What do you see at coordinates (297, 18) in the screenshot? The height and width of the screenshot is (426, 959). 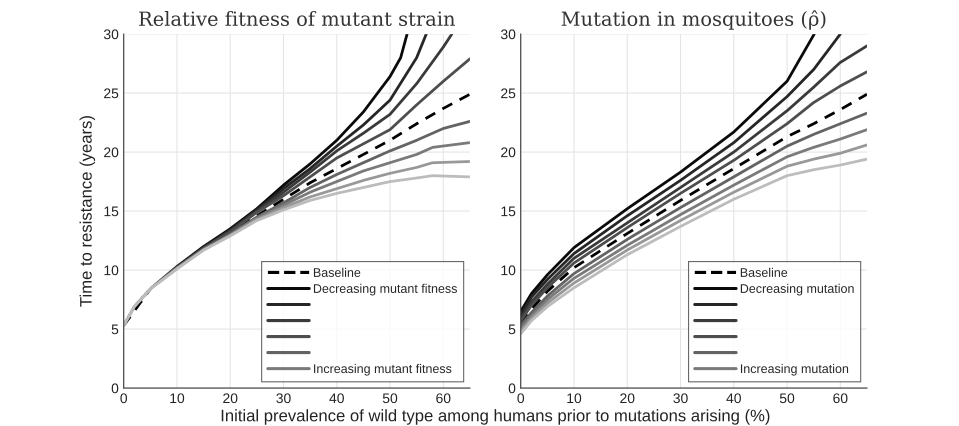 I see `chart-title: Relative fitness of mutant strain` at bounding box center [297, 18].